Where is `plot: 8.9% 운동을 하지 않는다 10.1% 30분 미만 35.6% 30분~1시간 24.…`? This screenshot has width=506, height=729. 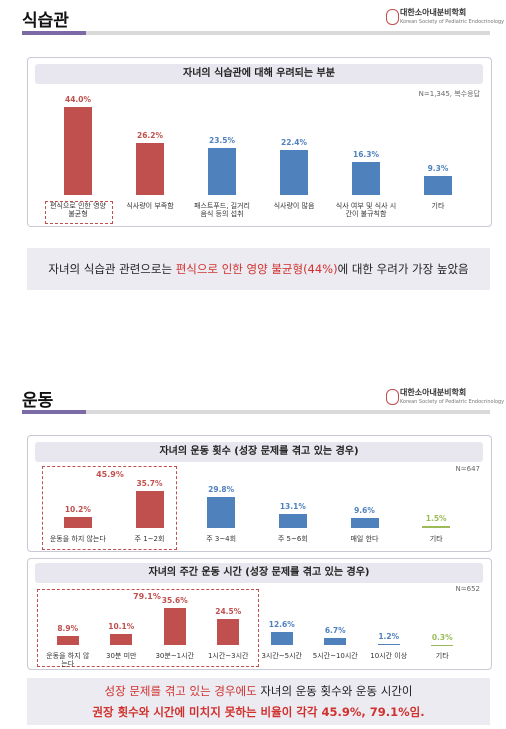 plot: 8.9% 운동을 하지 않는다 10.1% 30분 미만 35.6% 30분~1시간 24.… is located at coordinates (255, 632).